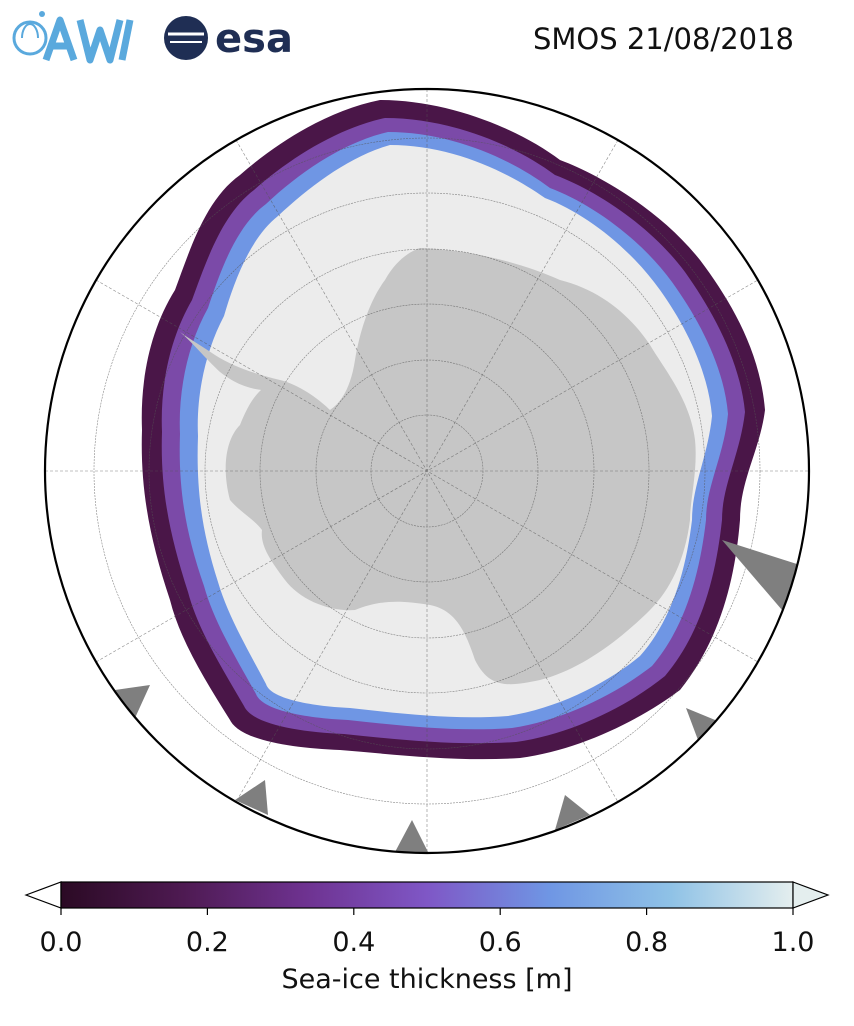  Describe the element at coordinates (152, 37) in the screenshot. I see `logos: esa` at that location.